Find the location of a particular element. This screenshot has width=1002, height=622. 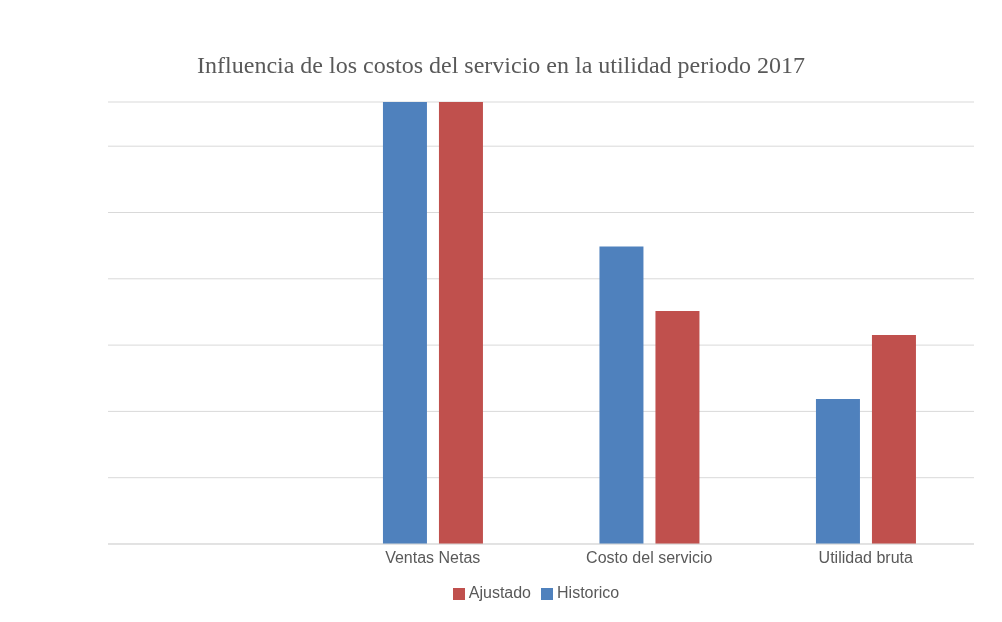

x-tick-label: Utilidad bruta is located at coordinates (865, 558).